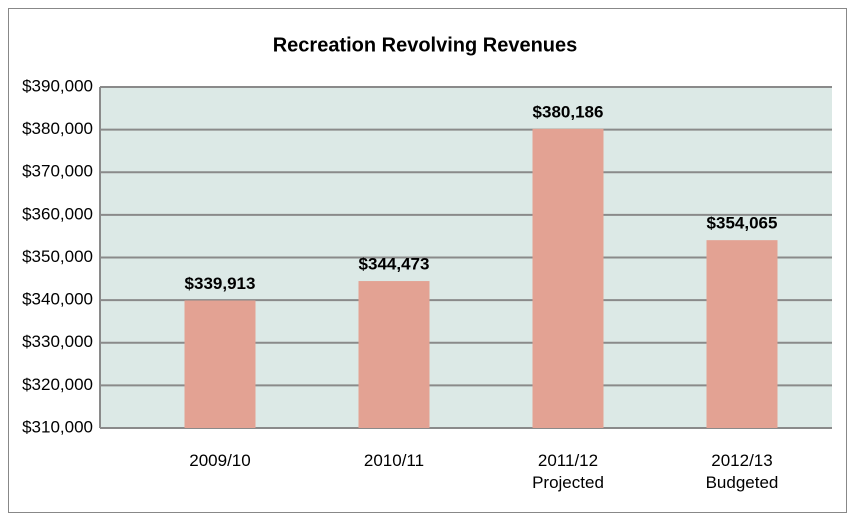  Describe the element at coordinates (220, 460) in the screenshot. I see `x-tick-label: 2009/10` at that location.